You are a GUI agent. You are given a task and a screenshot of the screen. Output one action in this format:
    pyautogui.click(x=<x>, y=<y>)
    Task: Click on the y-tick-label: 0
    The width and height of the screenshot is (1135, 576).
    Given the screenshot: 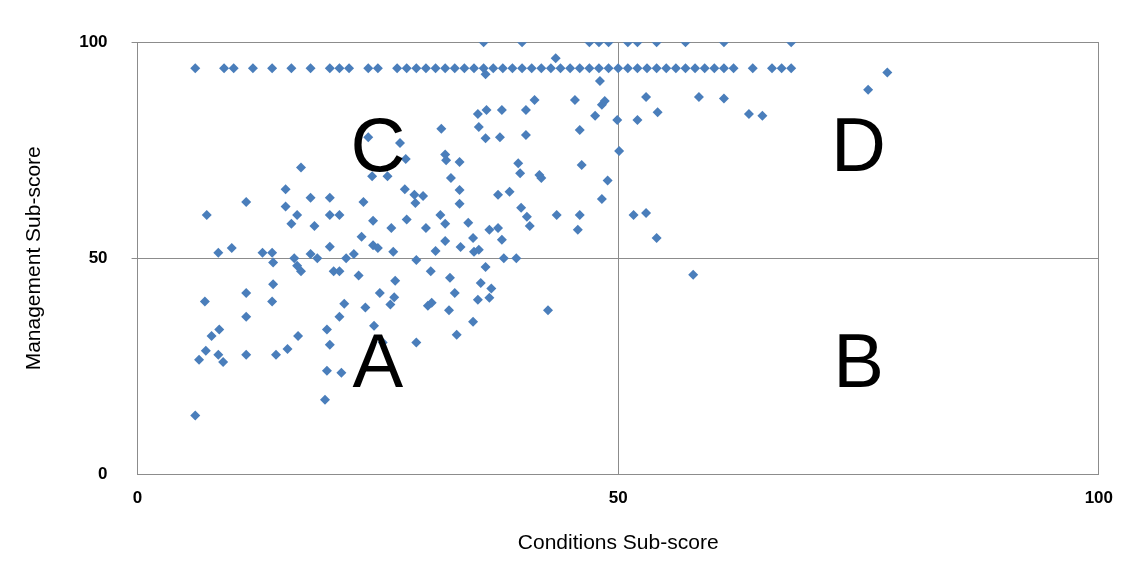 What is the action you would take?
    pyautogui.click(x=103, y=474)
    